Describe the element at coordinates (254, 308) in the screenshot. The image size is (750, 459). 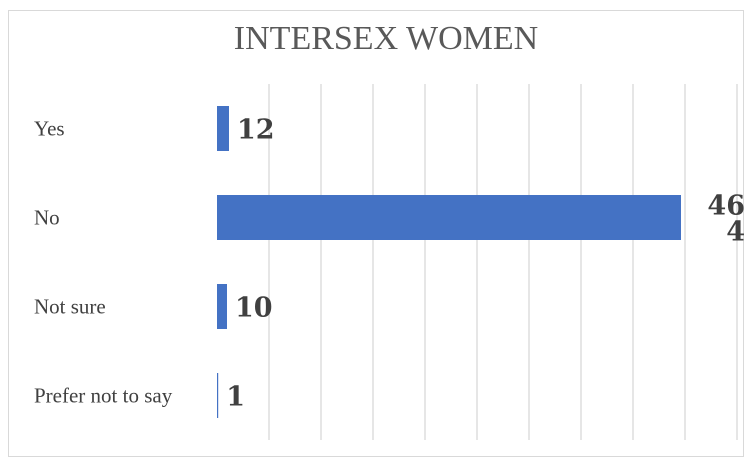
I see `data-label: 10` at that location.